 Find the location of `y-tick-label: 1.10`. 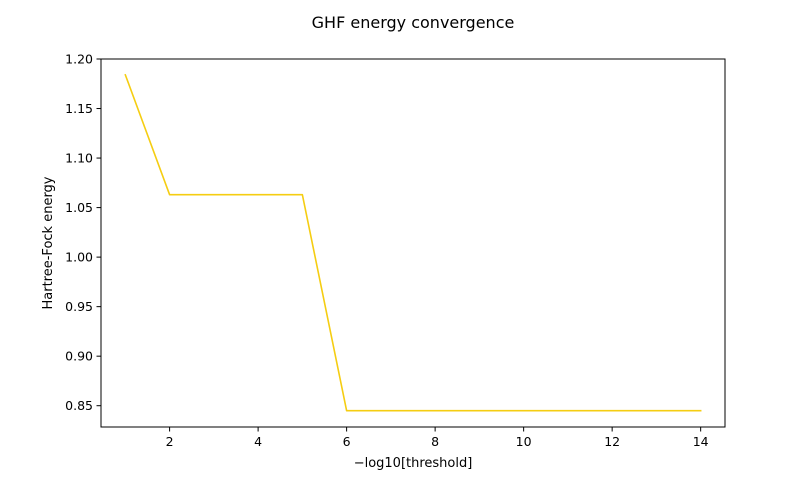

y-tick-label: 1.10 is located at coordinates (79, 158).